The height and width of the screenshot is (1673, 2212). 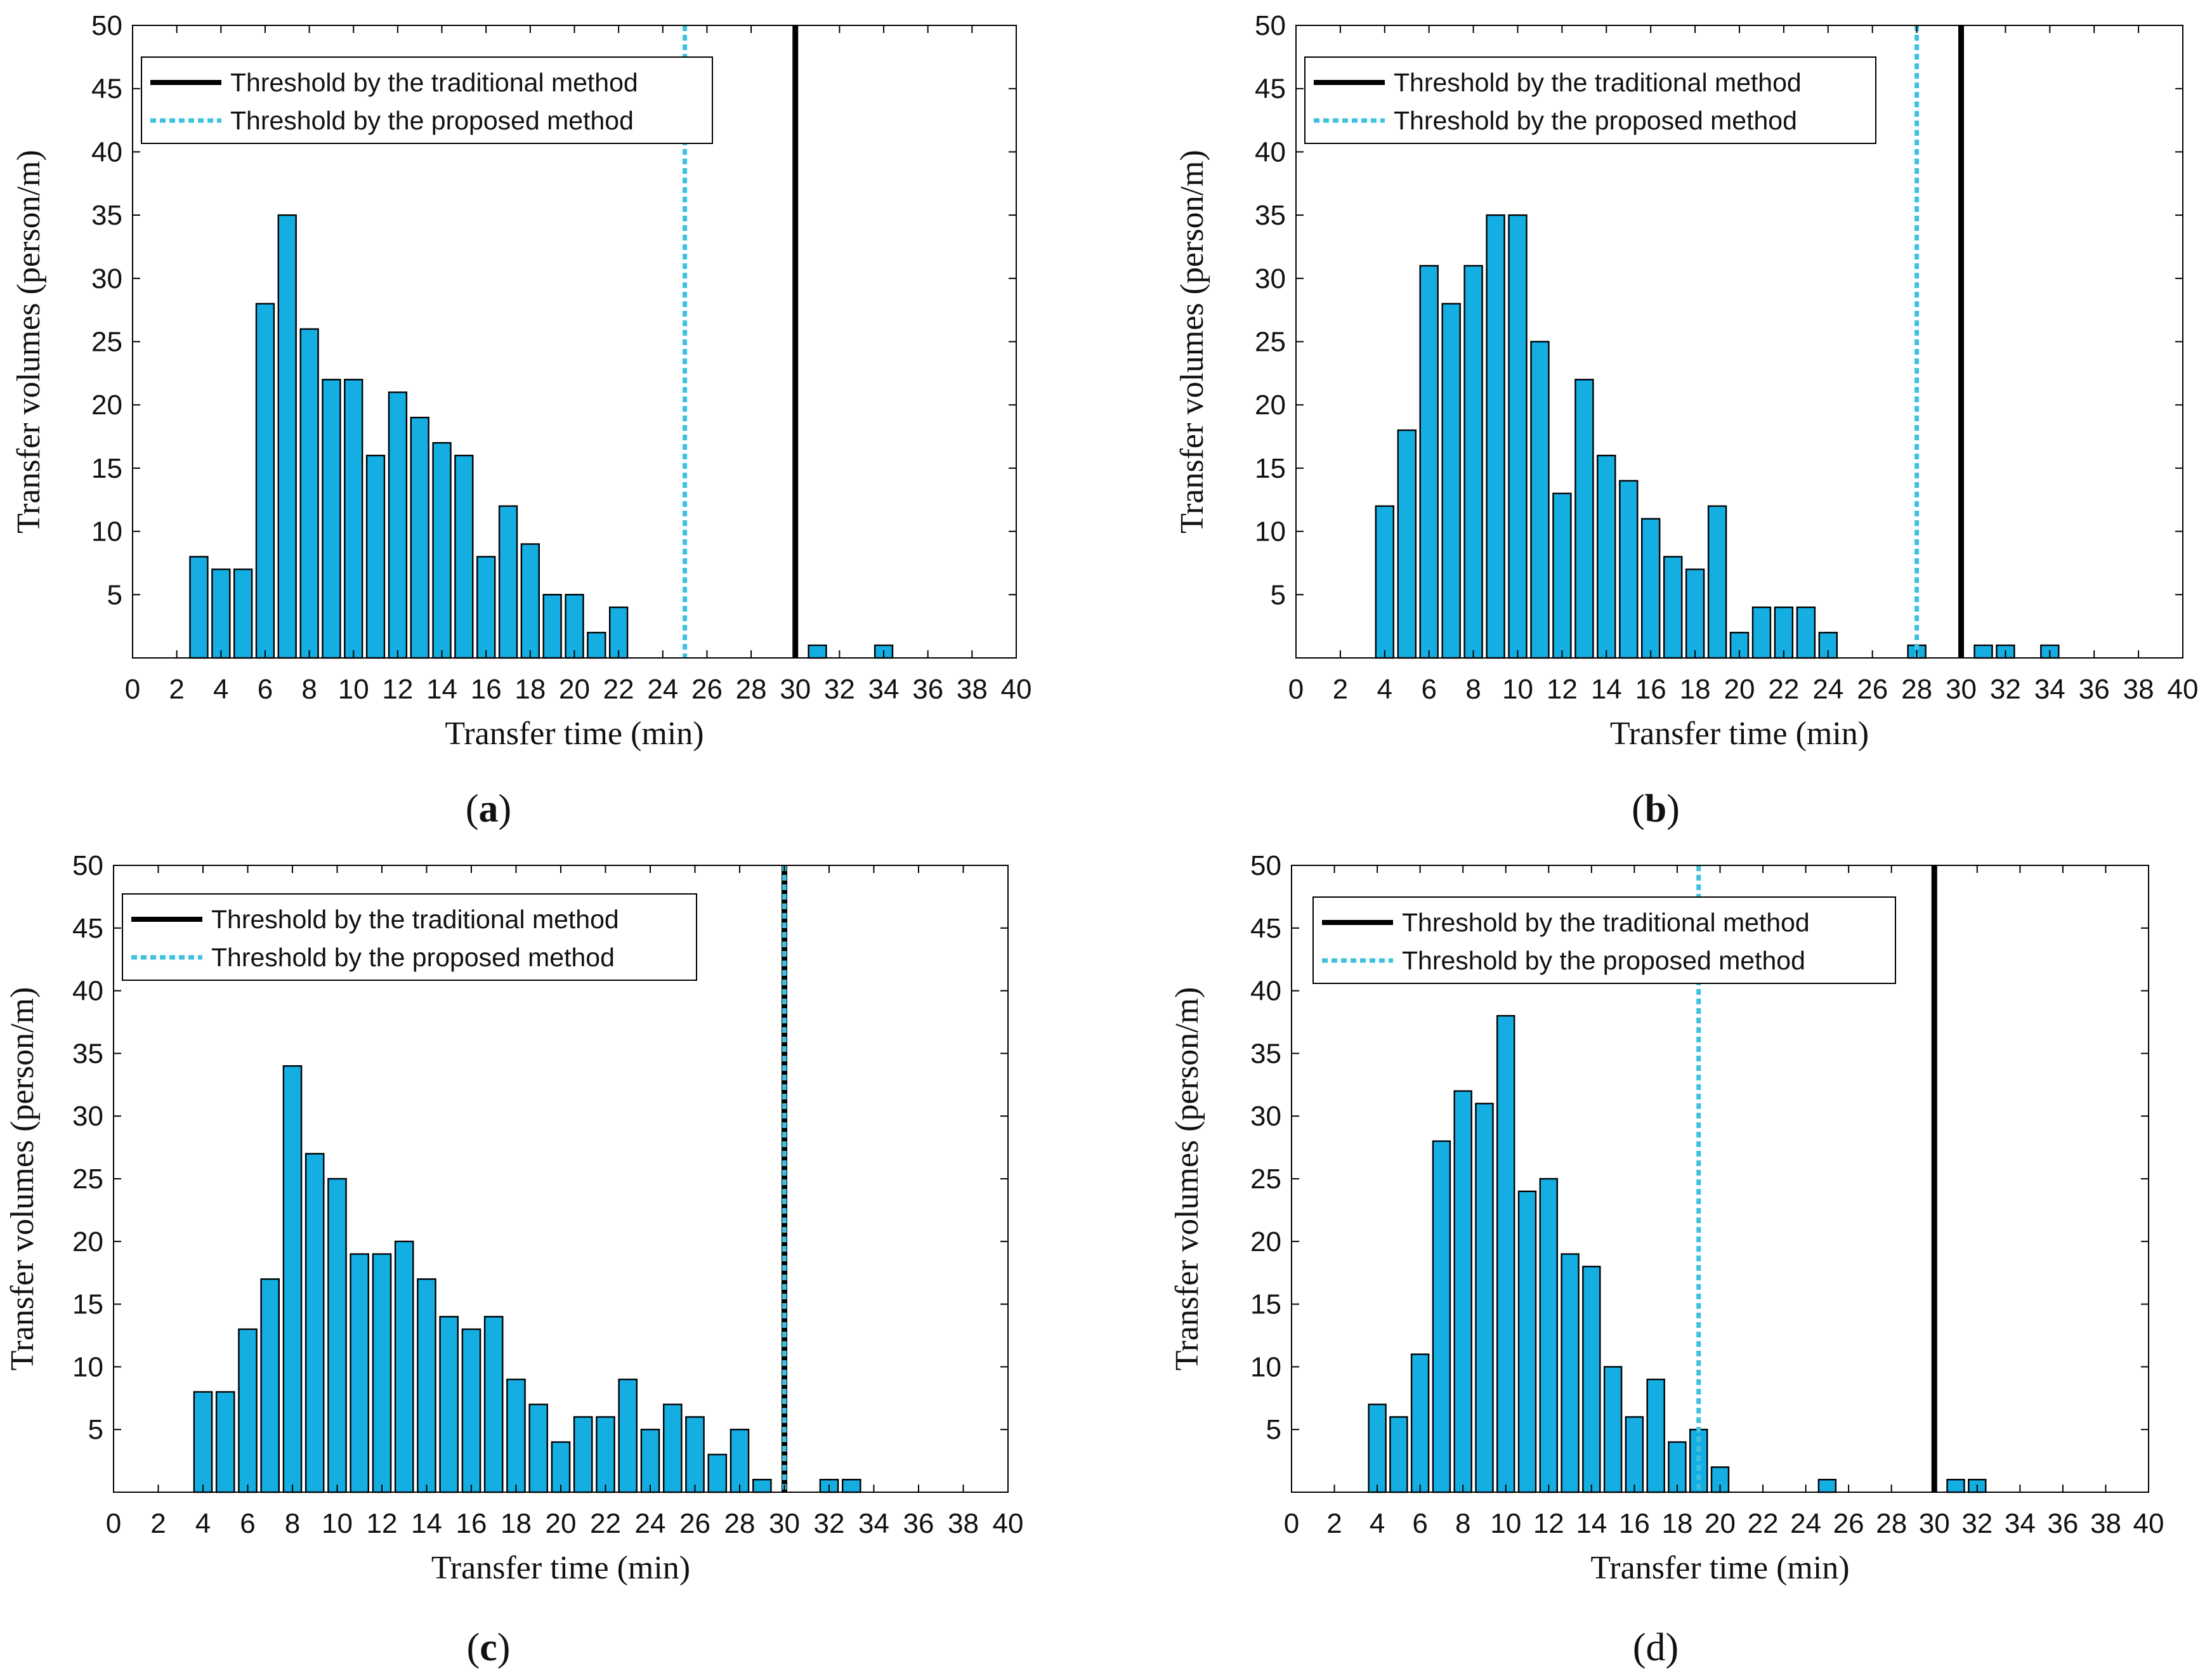 What do you see at coordinates (488, 1648) in the screenshot?
I see `caption-letter: c` at bounding box center [488, 1648].